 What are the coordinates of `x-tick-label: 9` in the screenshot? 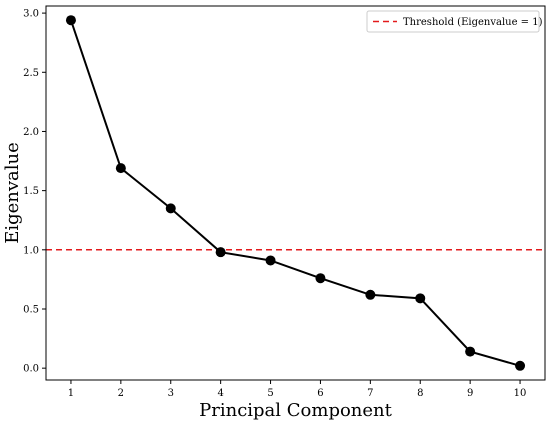 It's located at (470, 393).